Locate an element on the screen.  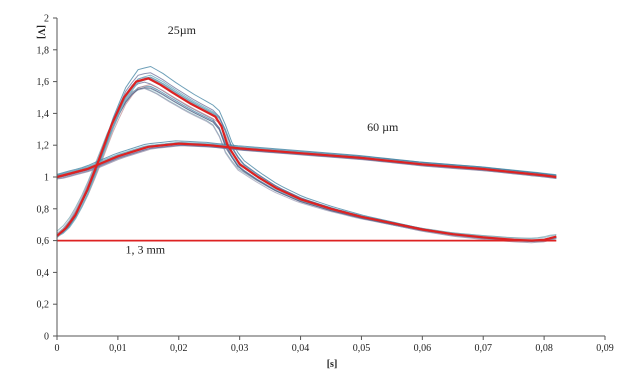
y-tick-label: 0 is located at coordinates (46, 337).